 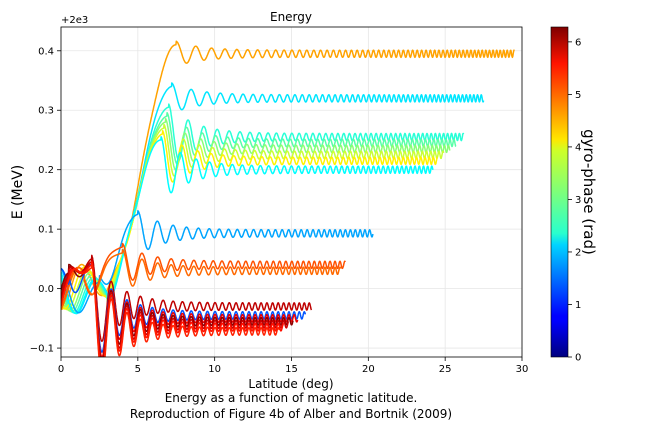 I want to click on y-tick-label: −0.1, so click(x=42, y=349).